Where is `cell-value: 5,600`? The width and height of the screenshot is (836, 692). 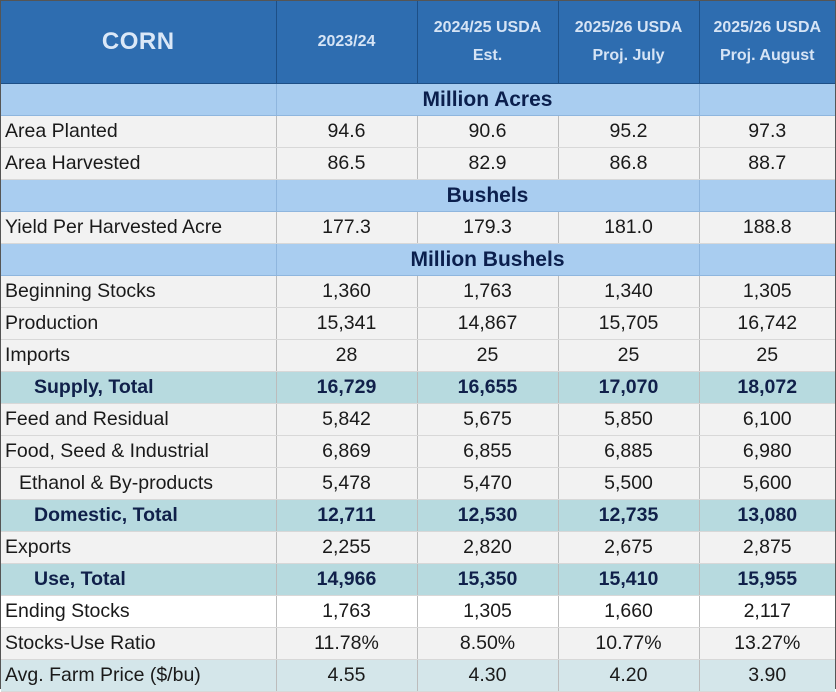
cell-value: 5,600 is located at coordinates (766, 483).